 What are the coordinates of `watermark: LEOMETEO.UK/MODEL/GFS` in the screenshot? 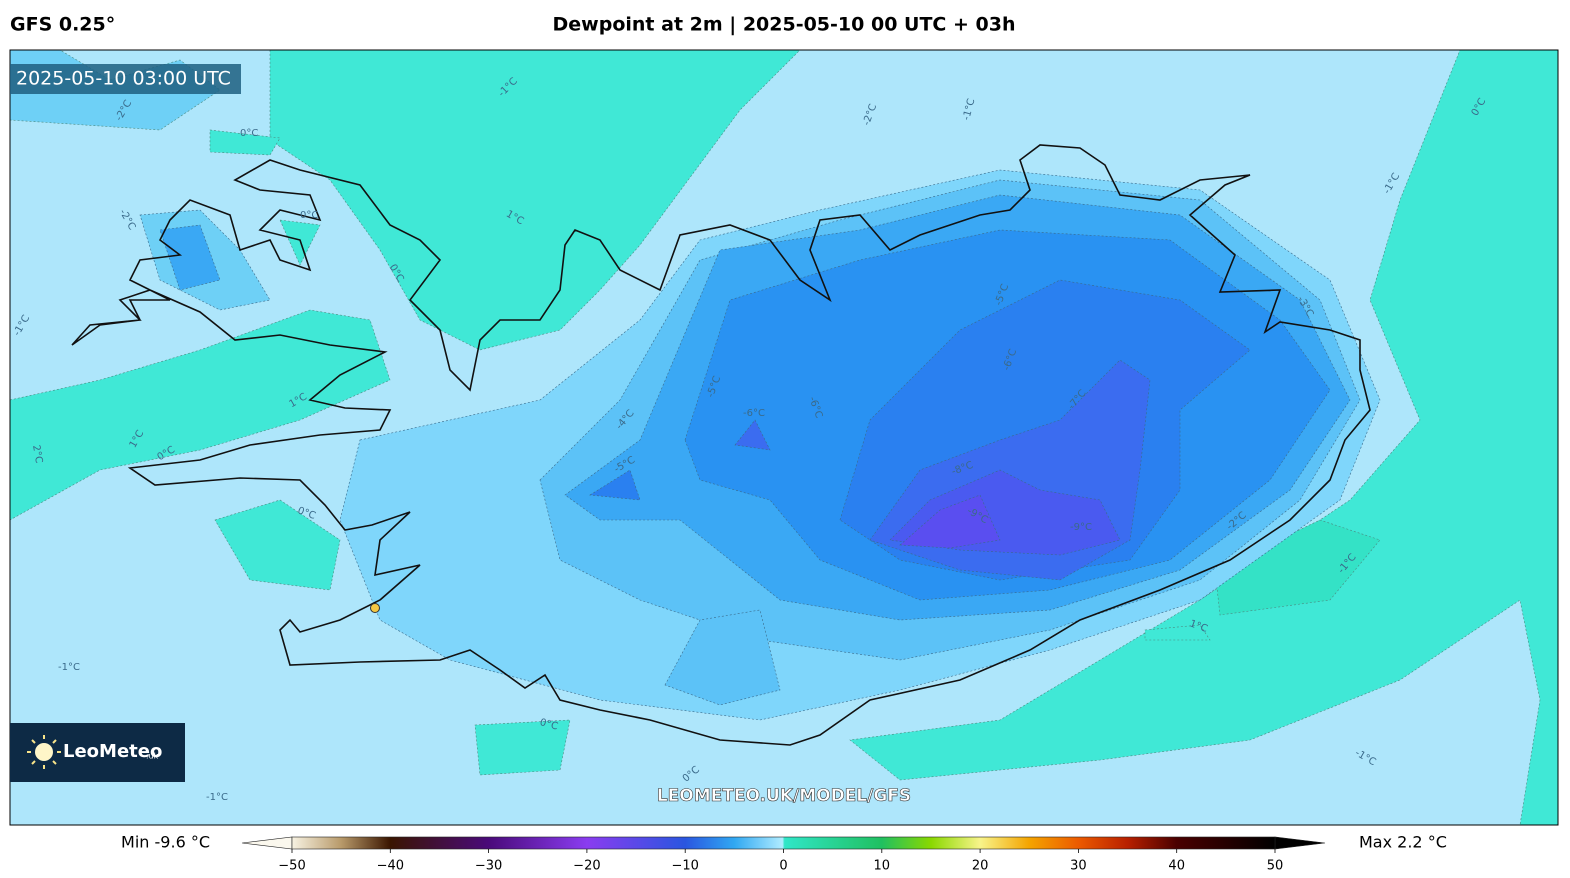 It's located at (784, 796).